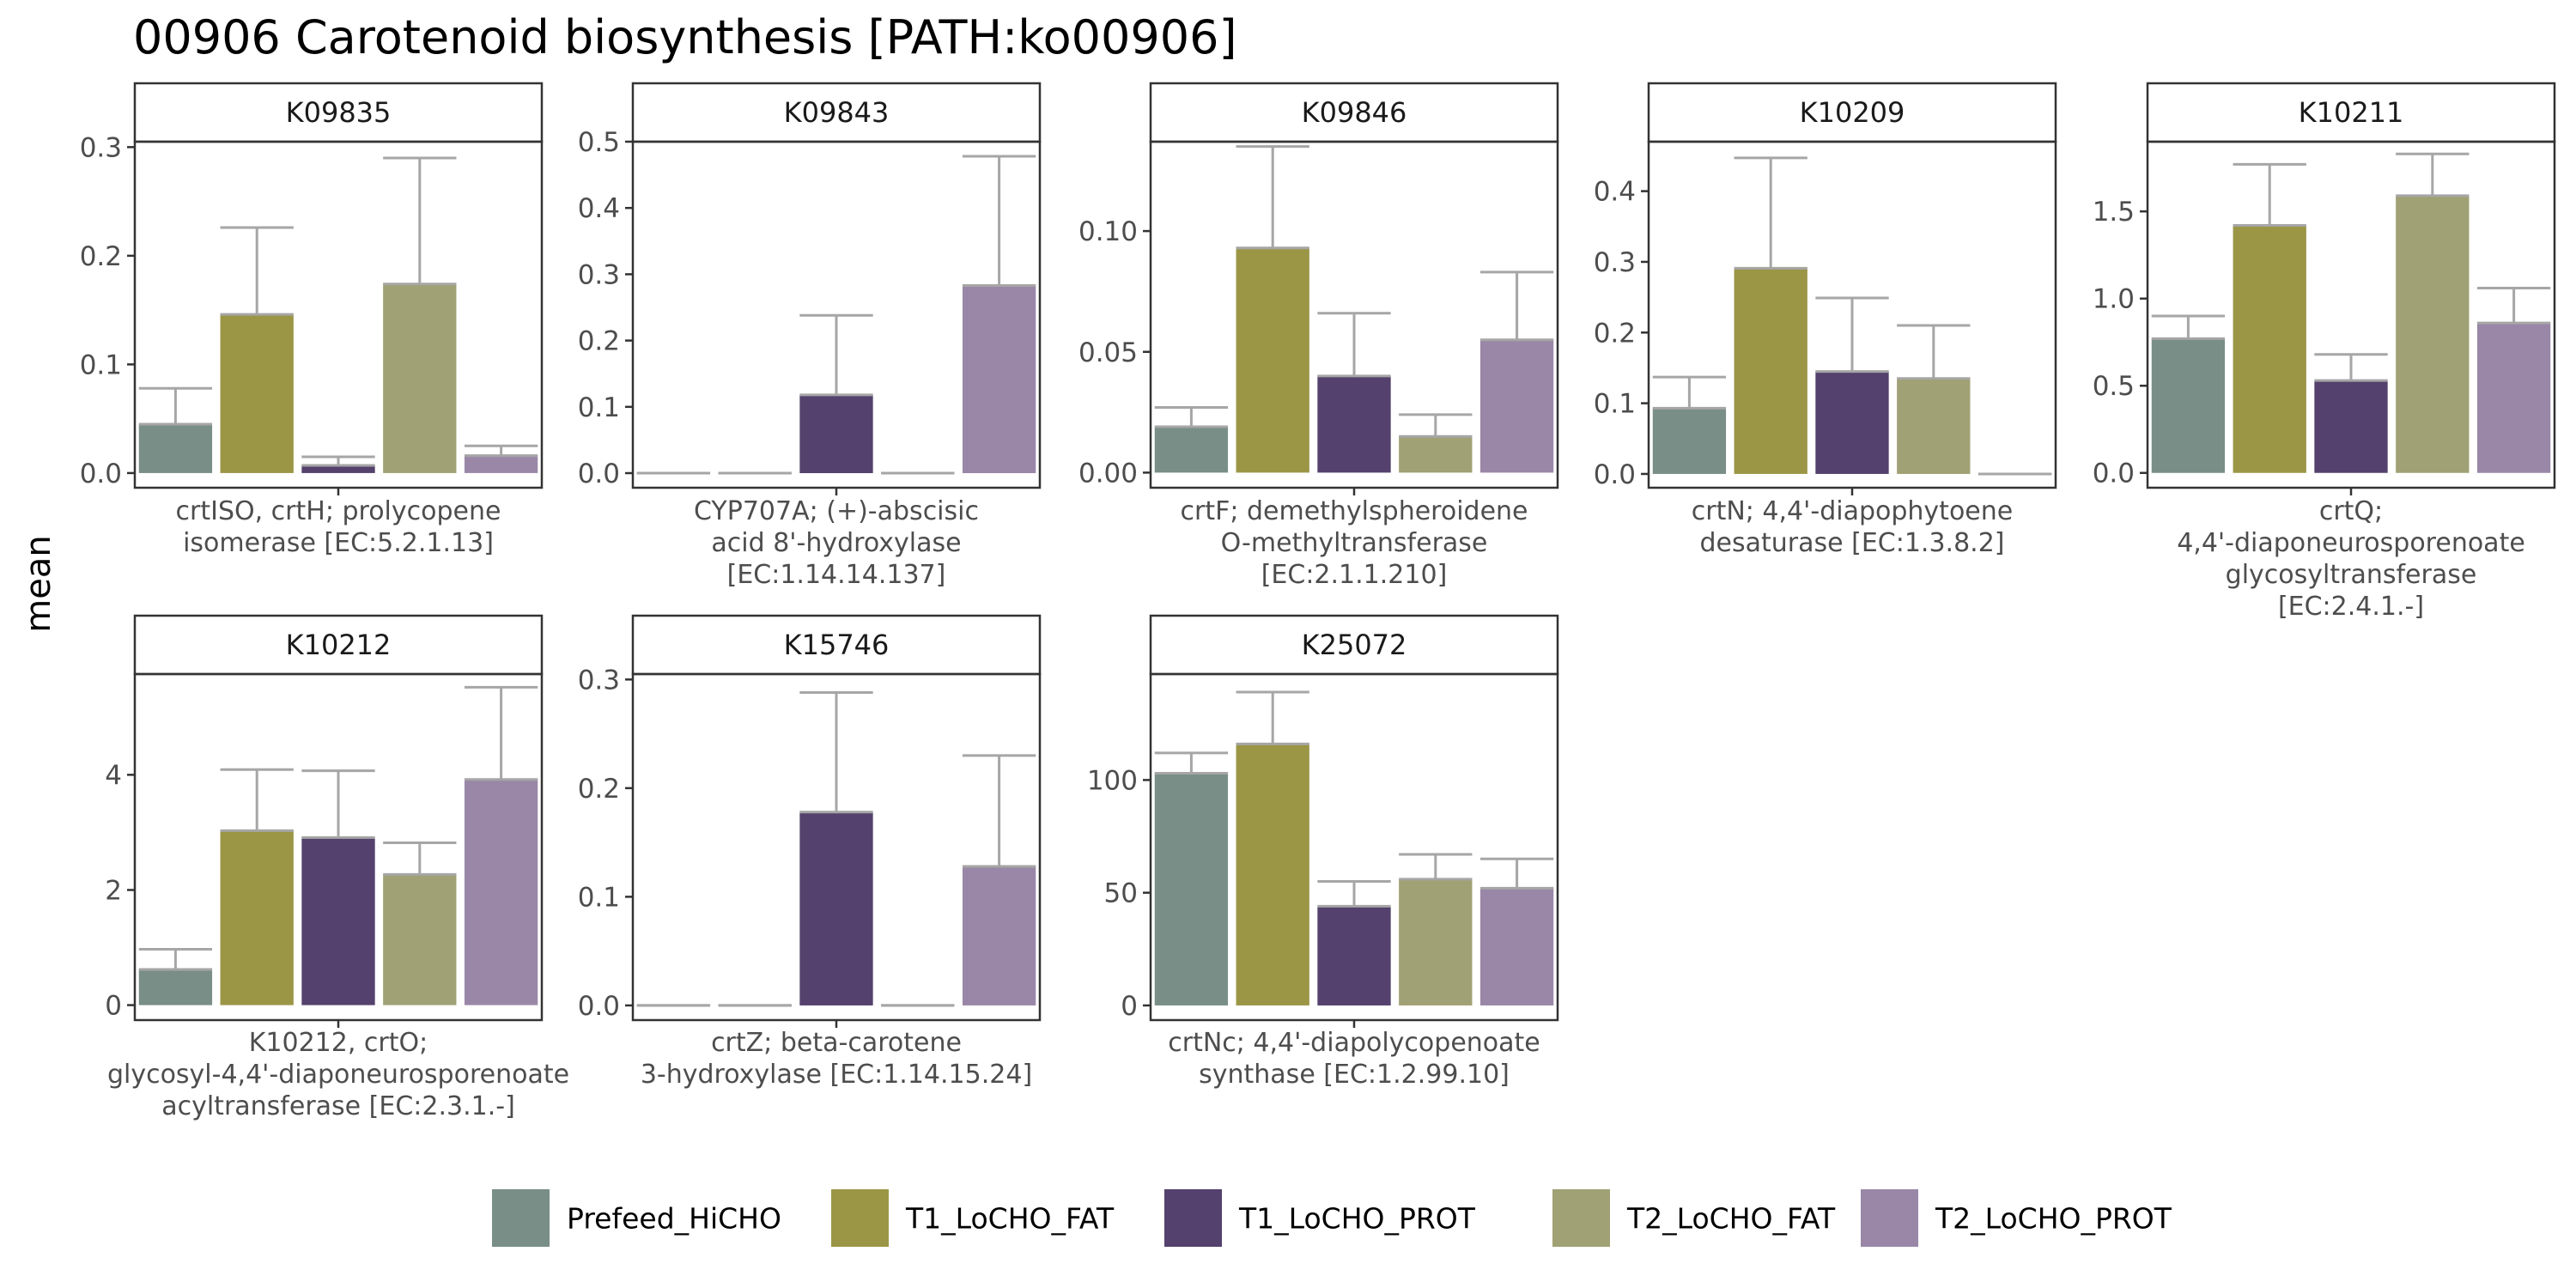 The width and height of the screenshot is (2576, 1288). Describe the element at coordinates (1694, 1218) in the screenshot. I see `legend-item-T2_LoCHO_FAT: T2_LoCHO_FAT` at that location.